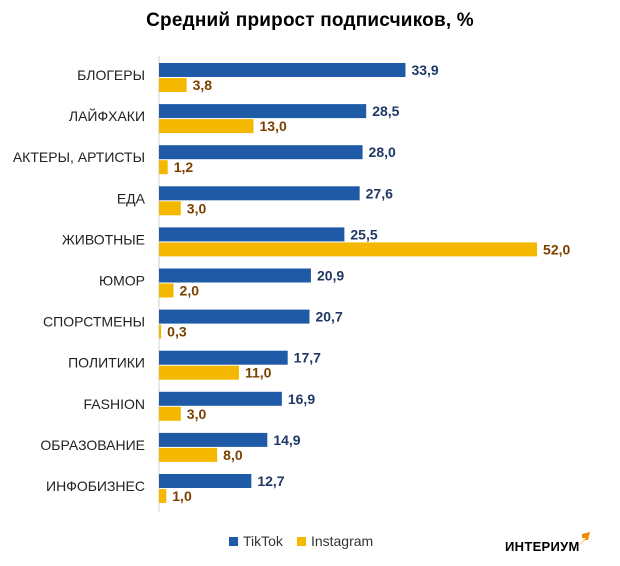 The width and height of the screenshot is (620, 566). Describe the element at coordinates (385, 111) in the screenshot. I see `data-label-tiktok: 28,5` at that location.